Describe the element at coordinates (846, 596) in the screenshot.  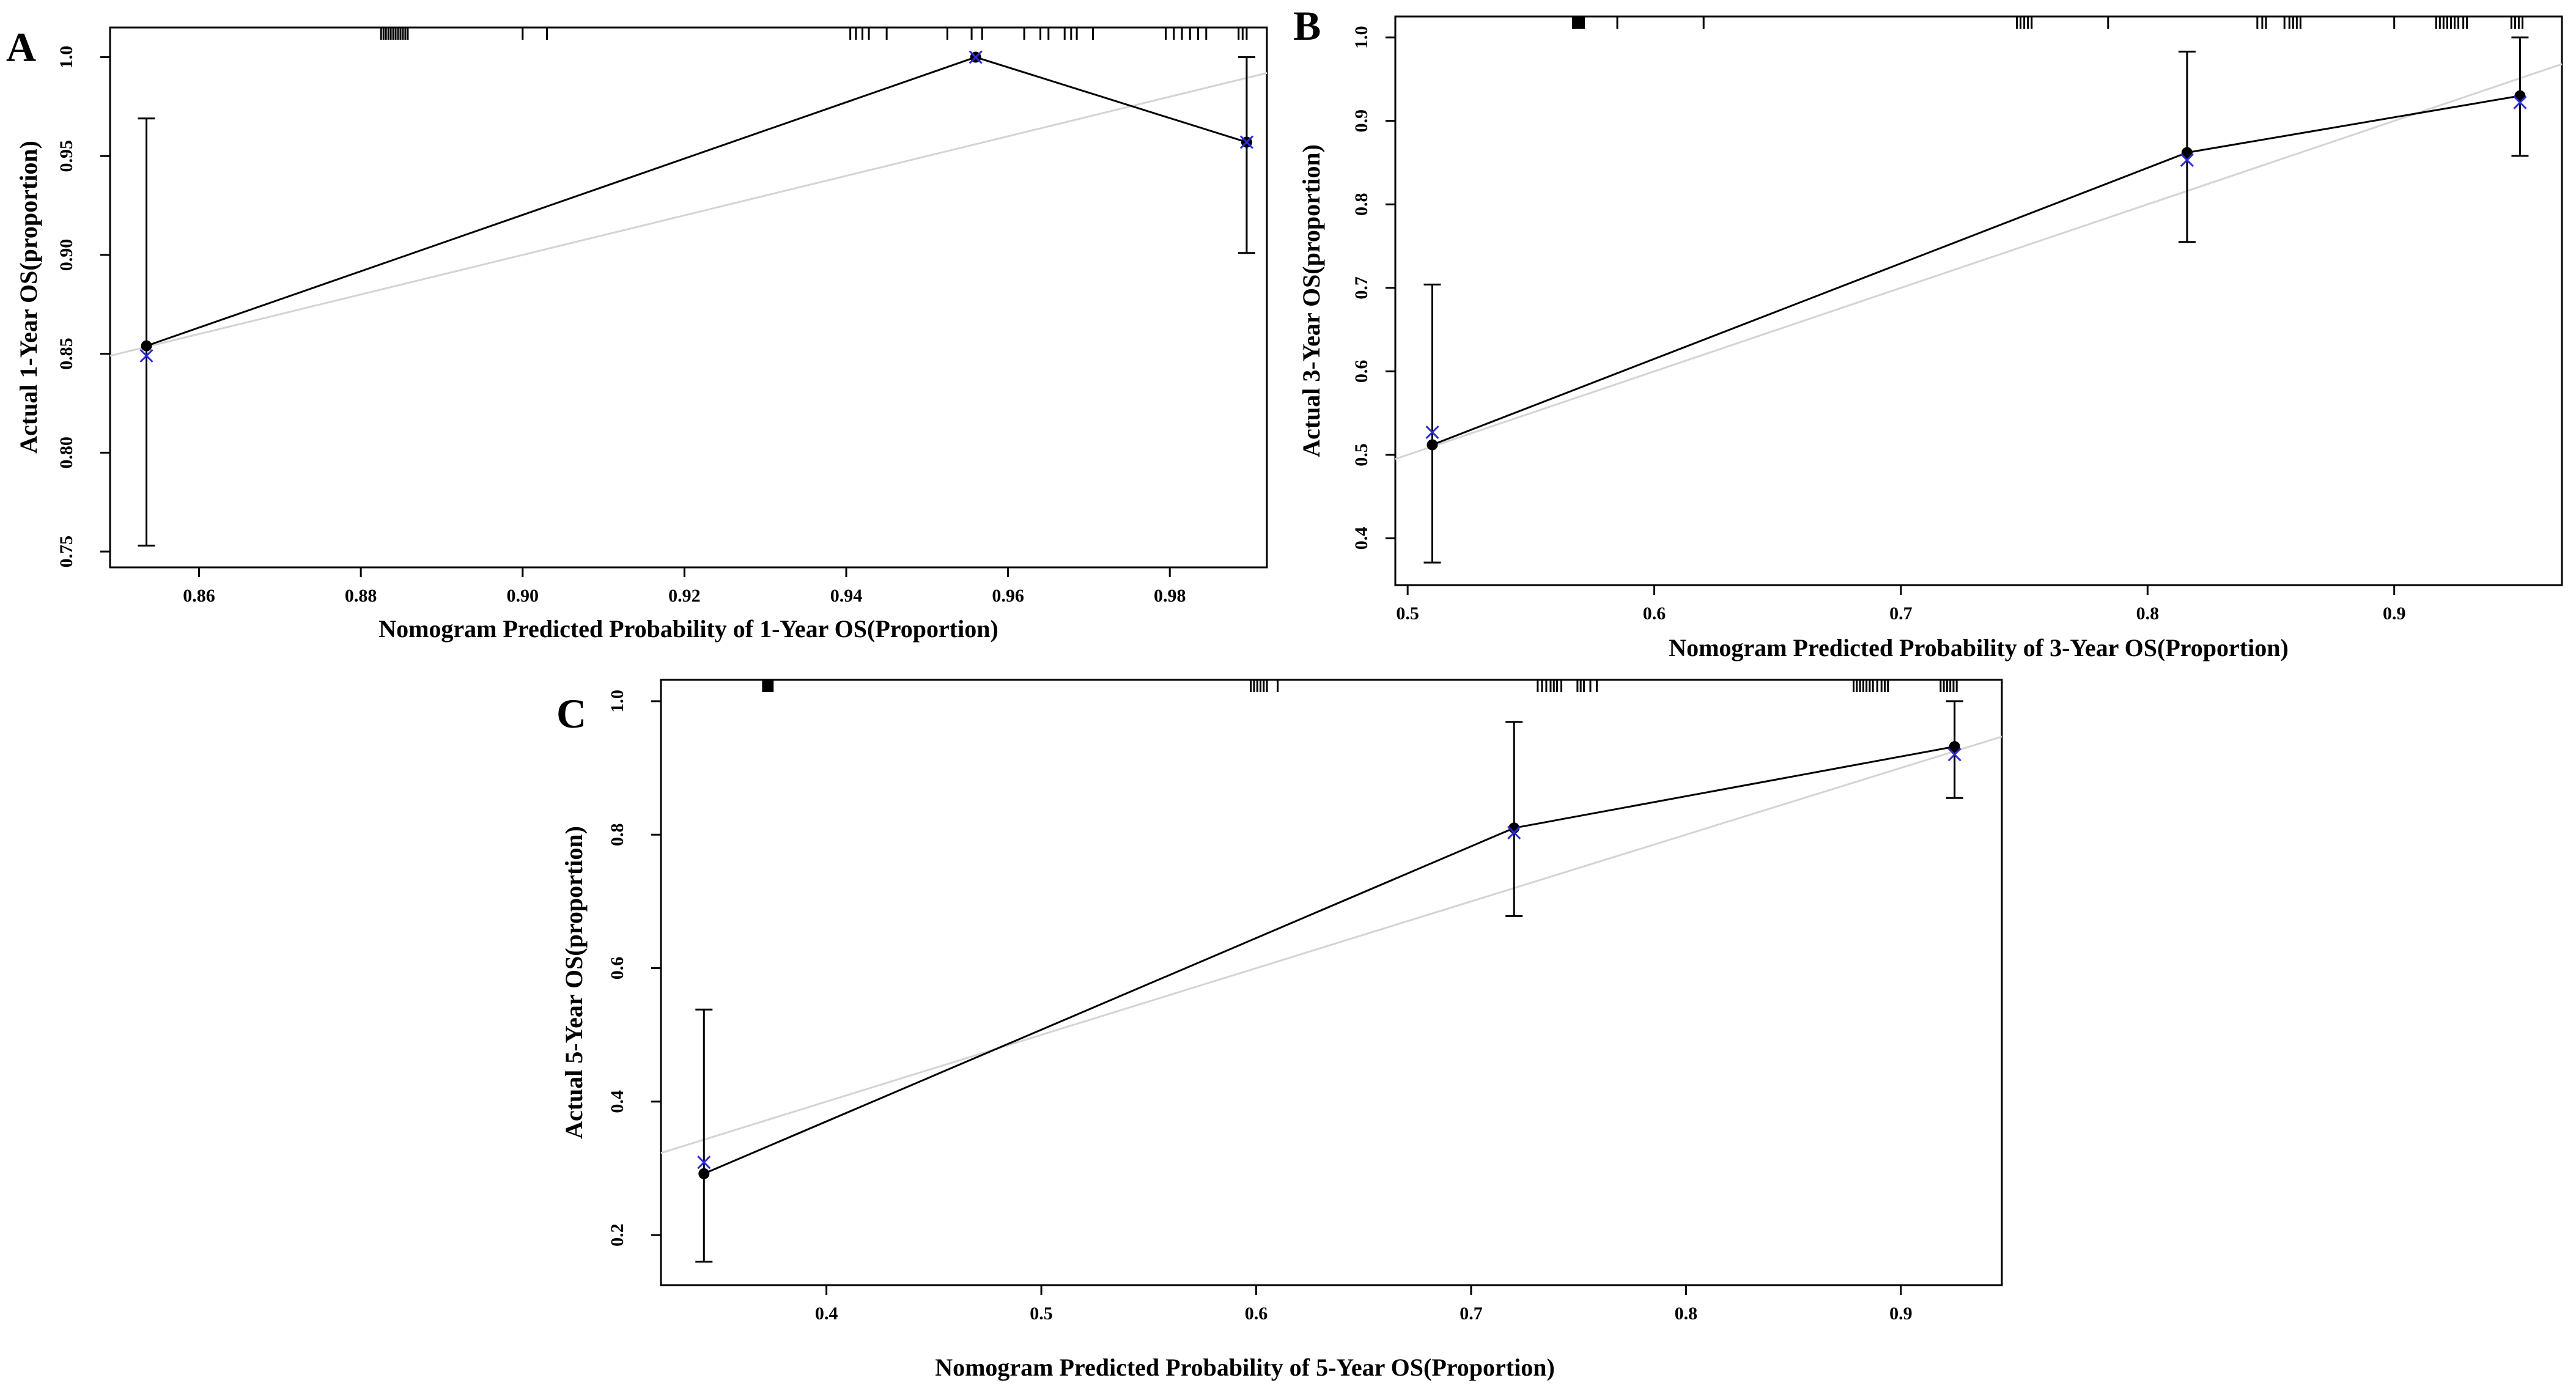
I see `x-tick-label-a: 0.94` at that location.